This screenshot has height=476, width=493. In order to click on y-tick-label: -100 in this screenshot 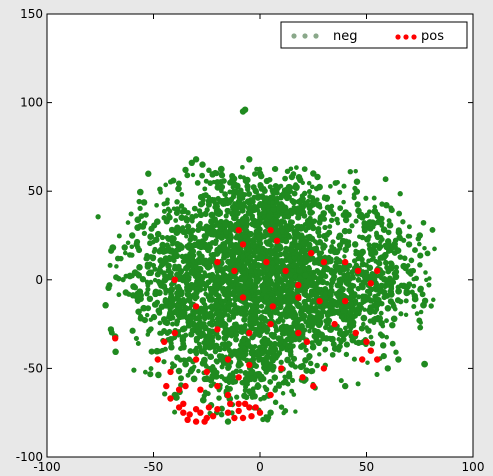, I will do `click(29, 457)`.